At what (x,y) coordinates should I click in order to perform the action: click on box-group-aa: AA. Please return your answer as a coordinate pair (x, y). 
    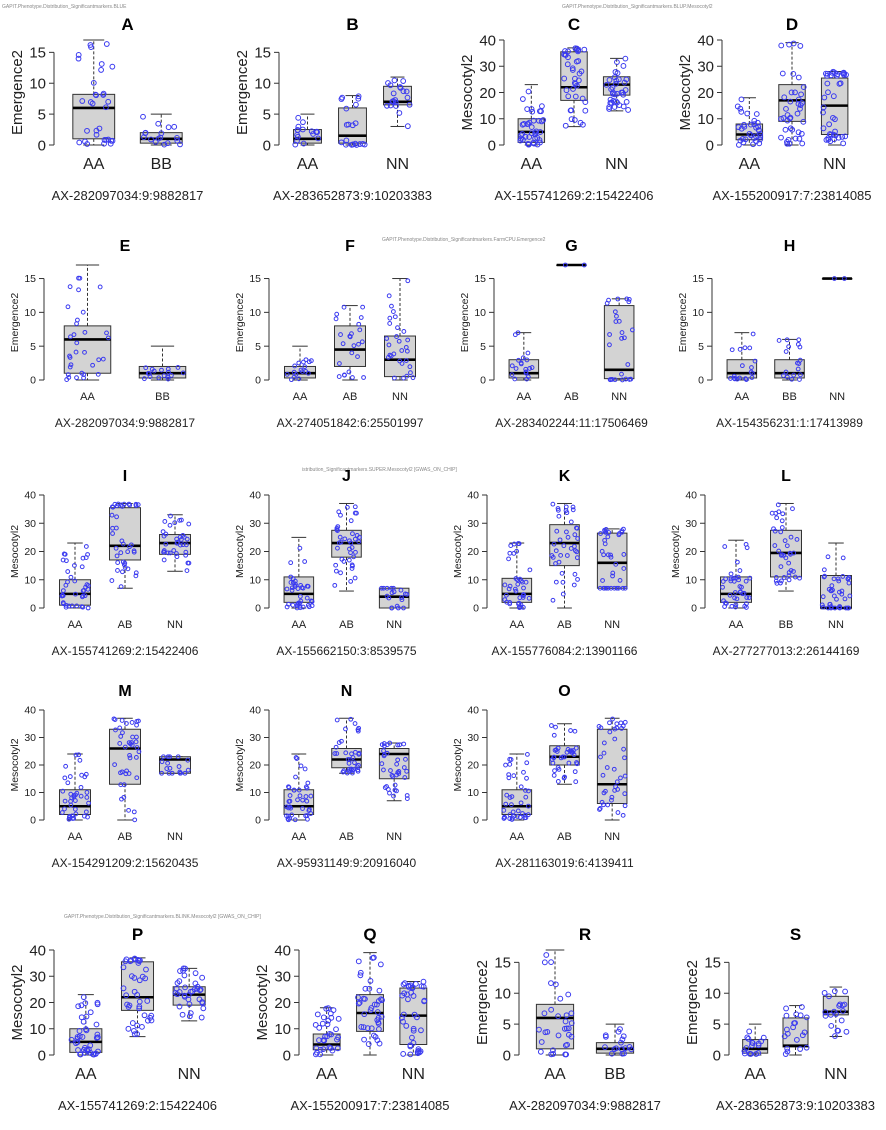
    Looking at the image, I should click on (87, 333).